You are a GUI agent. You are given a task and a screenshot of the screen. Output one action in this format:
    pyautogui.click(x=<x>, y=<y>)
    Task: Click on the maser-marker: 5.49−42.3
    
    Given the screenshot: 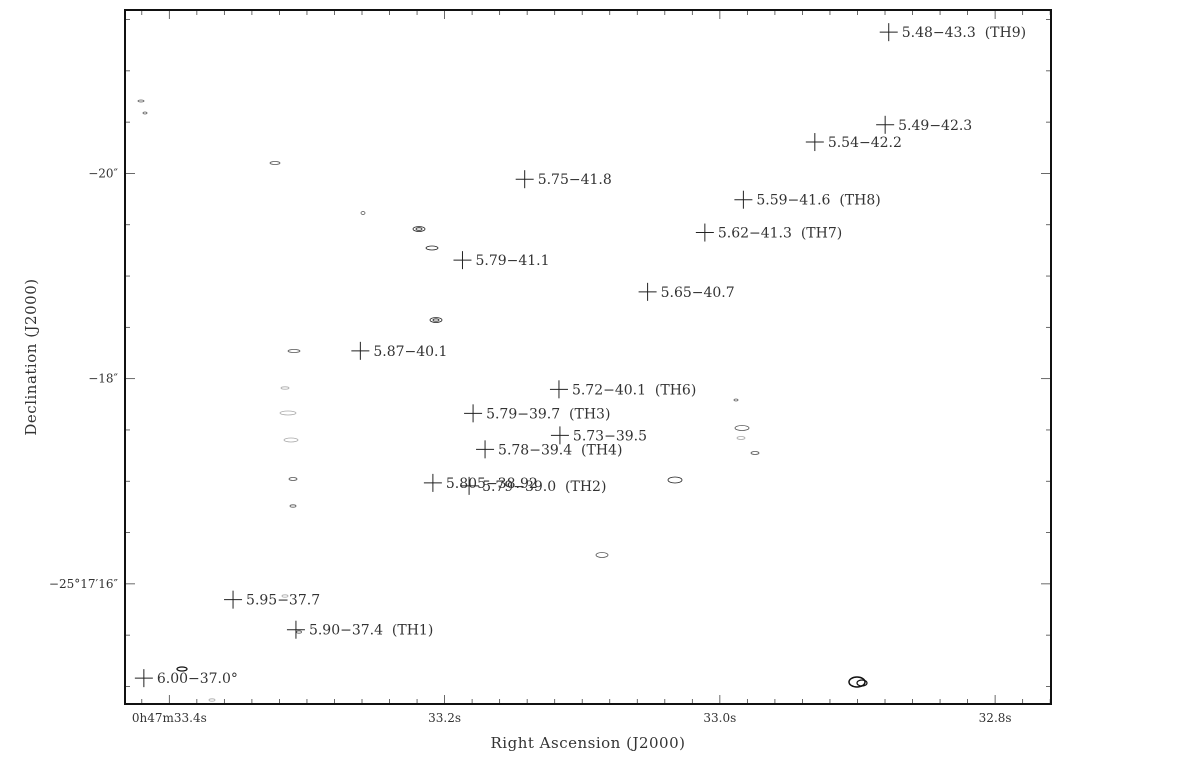 What is the action you would take?
    pyautogui.click(x=924, y=124)
    